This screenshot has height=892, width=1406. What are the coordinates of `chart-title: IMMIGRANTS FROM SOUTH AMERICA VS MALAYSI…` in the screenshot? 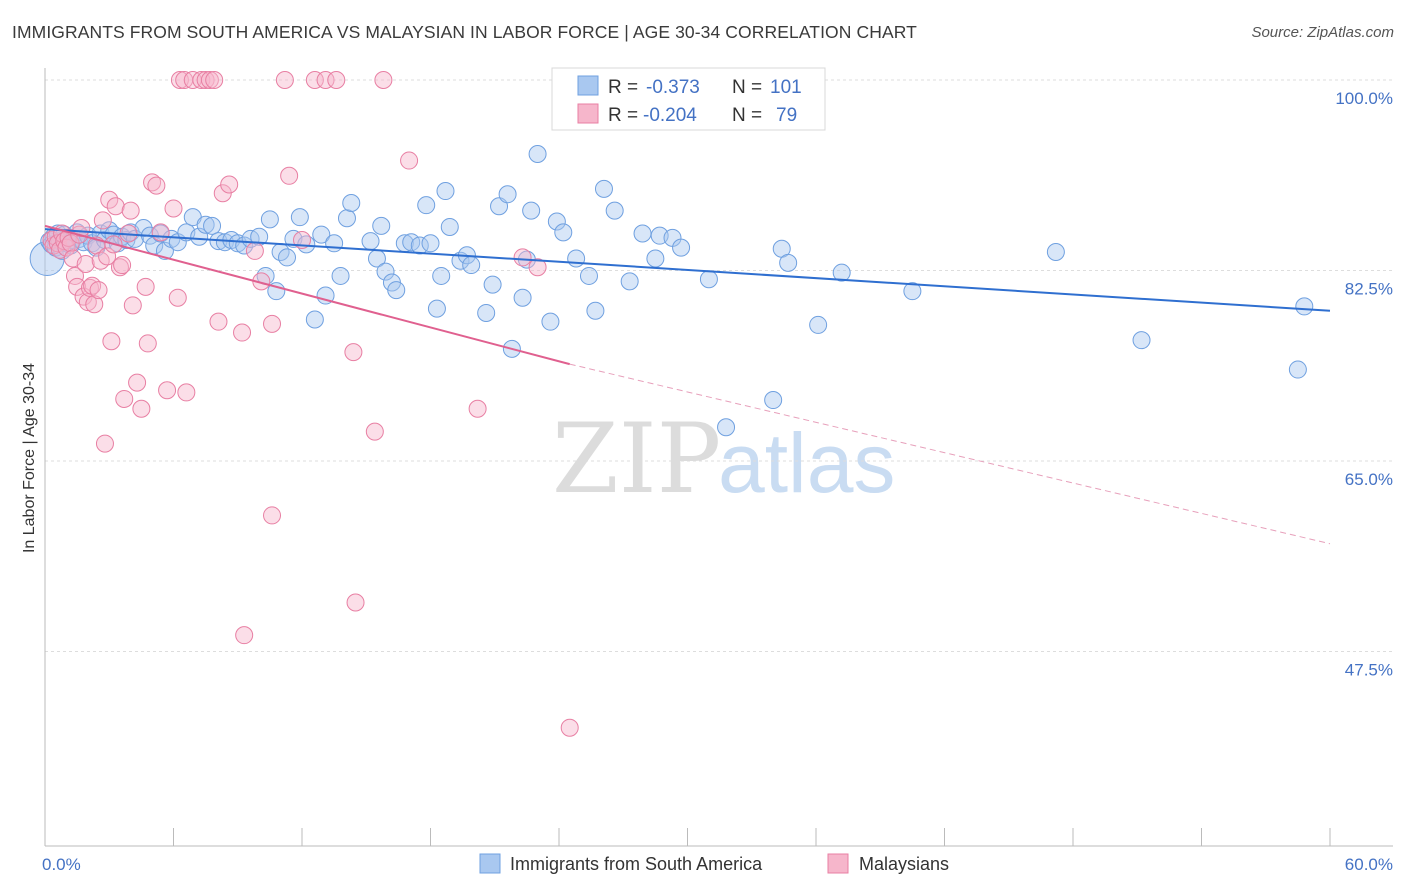 It's located at (464, 32).